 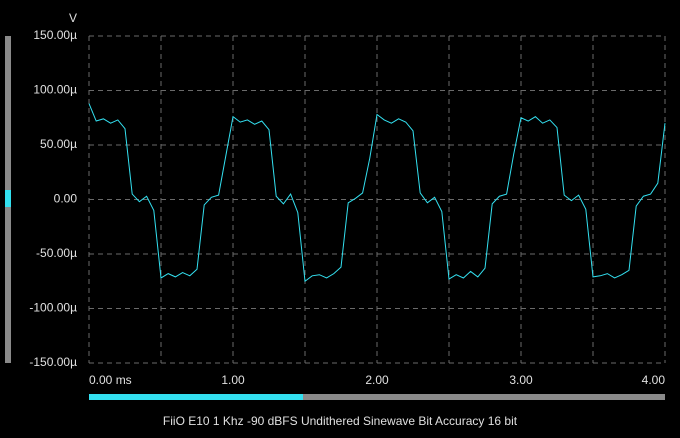 I want to click on scroll-track, so click(x=377, y=397).